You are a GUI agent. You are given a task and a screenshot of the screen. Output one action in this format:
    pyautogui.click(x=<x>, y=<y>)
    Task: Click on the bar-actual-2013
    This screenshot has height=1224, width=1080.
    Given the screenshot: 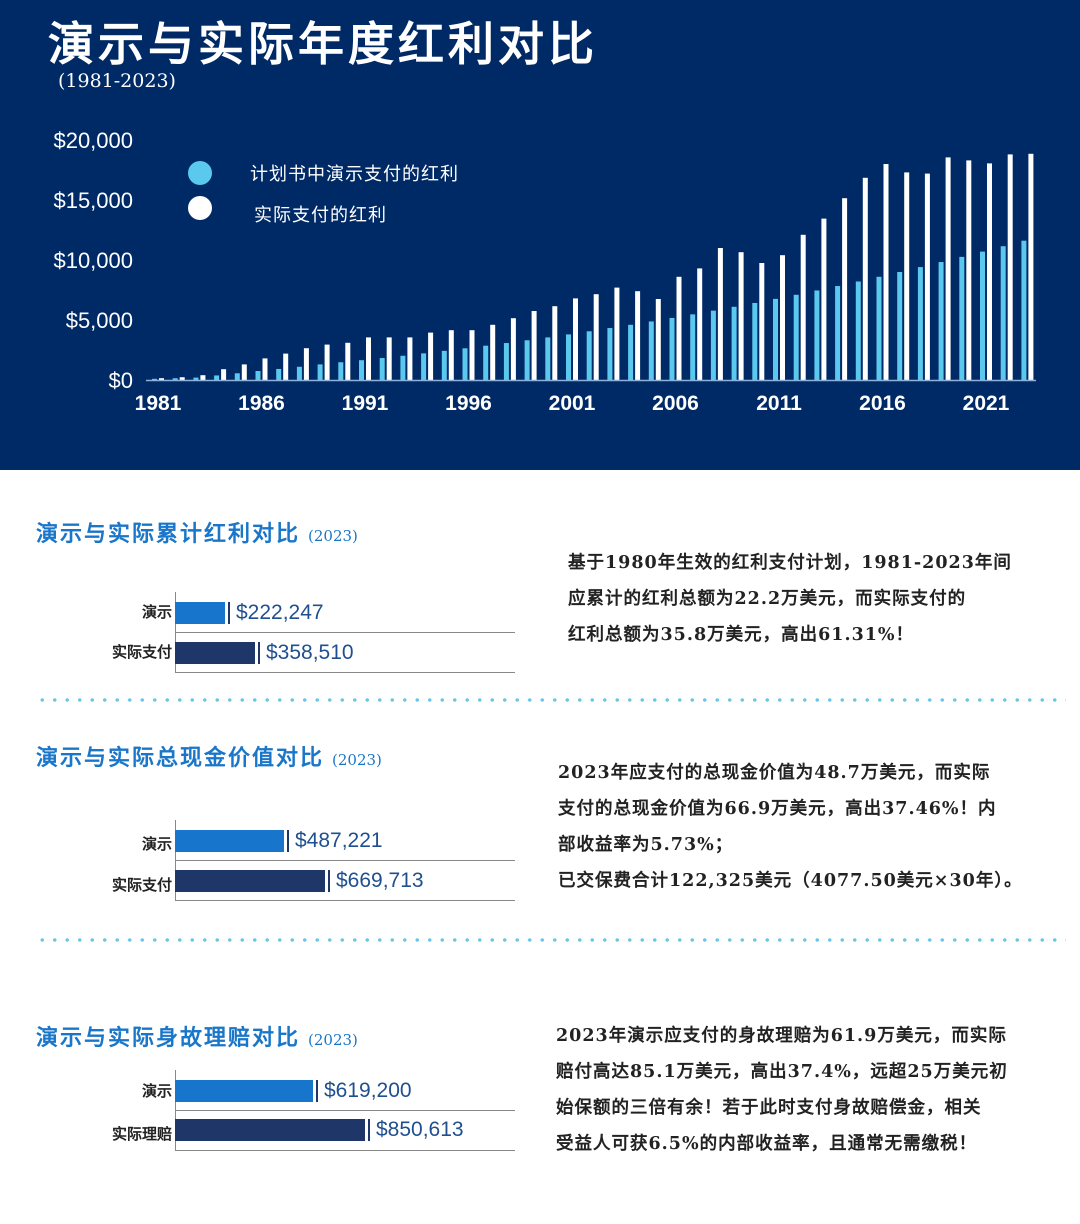 What is the action you would take?
    pyautogui.click(x=824, y=299)
    